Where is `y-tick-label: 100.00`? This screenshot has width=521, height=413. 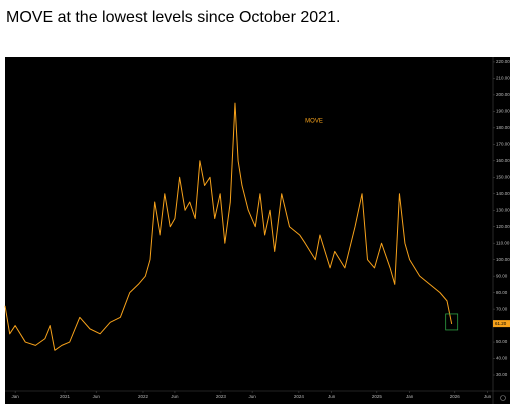
y-tick-label: 100.00 is located at coordinates (503, 259).